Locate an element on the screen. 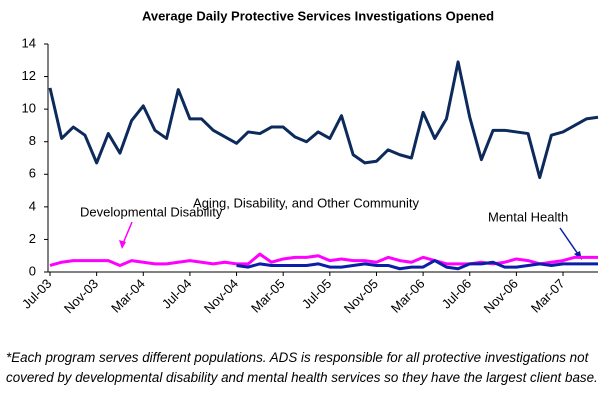  x-tick-label: Mar-06 is located at coordinates (408, 296).